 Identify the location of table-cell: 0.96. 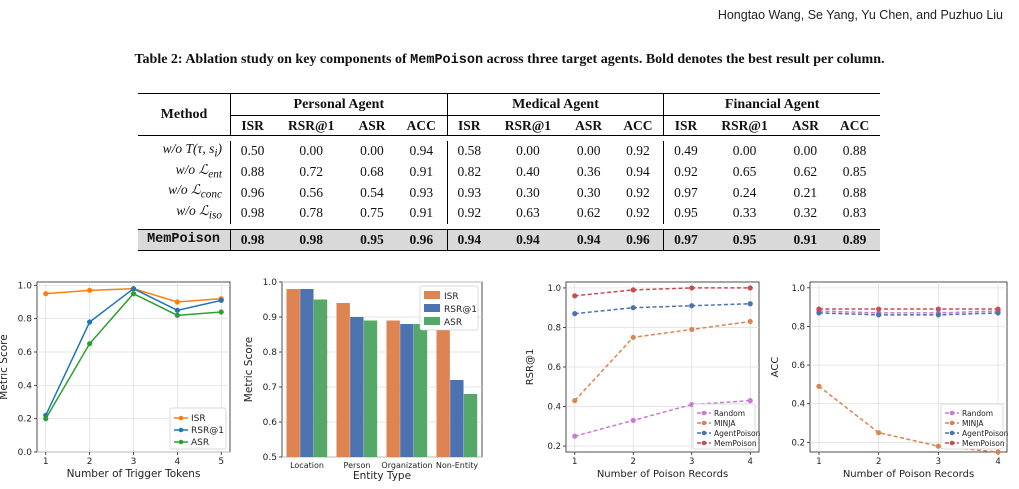
(252, 193).